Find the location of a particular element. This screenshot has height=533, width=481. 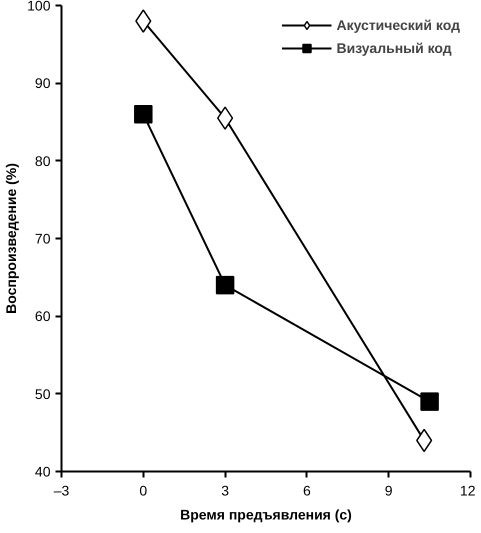

y-tick-label: 100 is located at coordinates (39, 7).